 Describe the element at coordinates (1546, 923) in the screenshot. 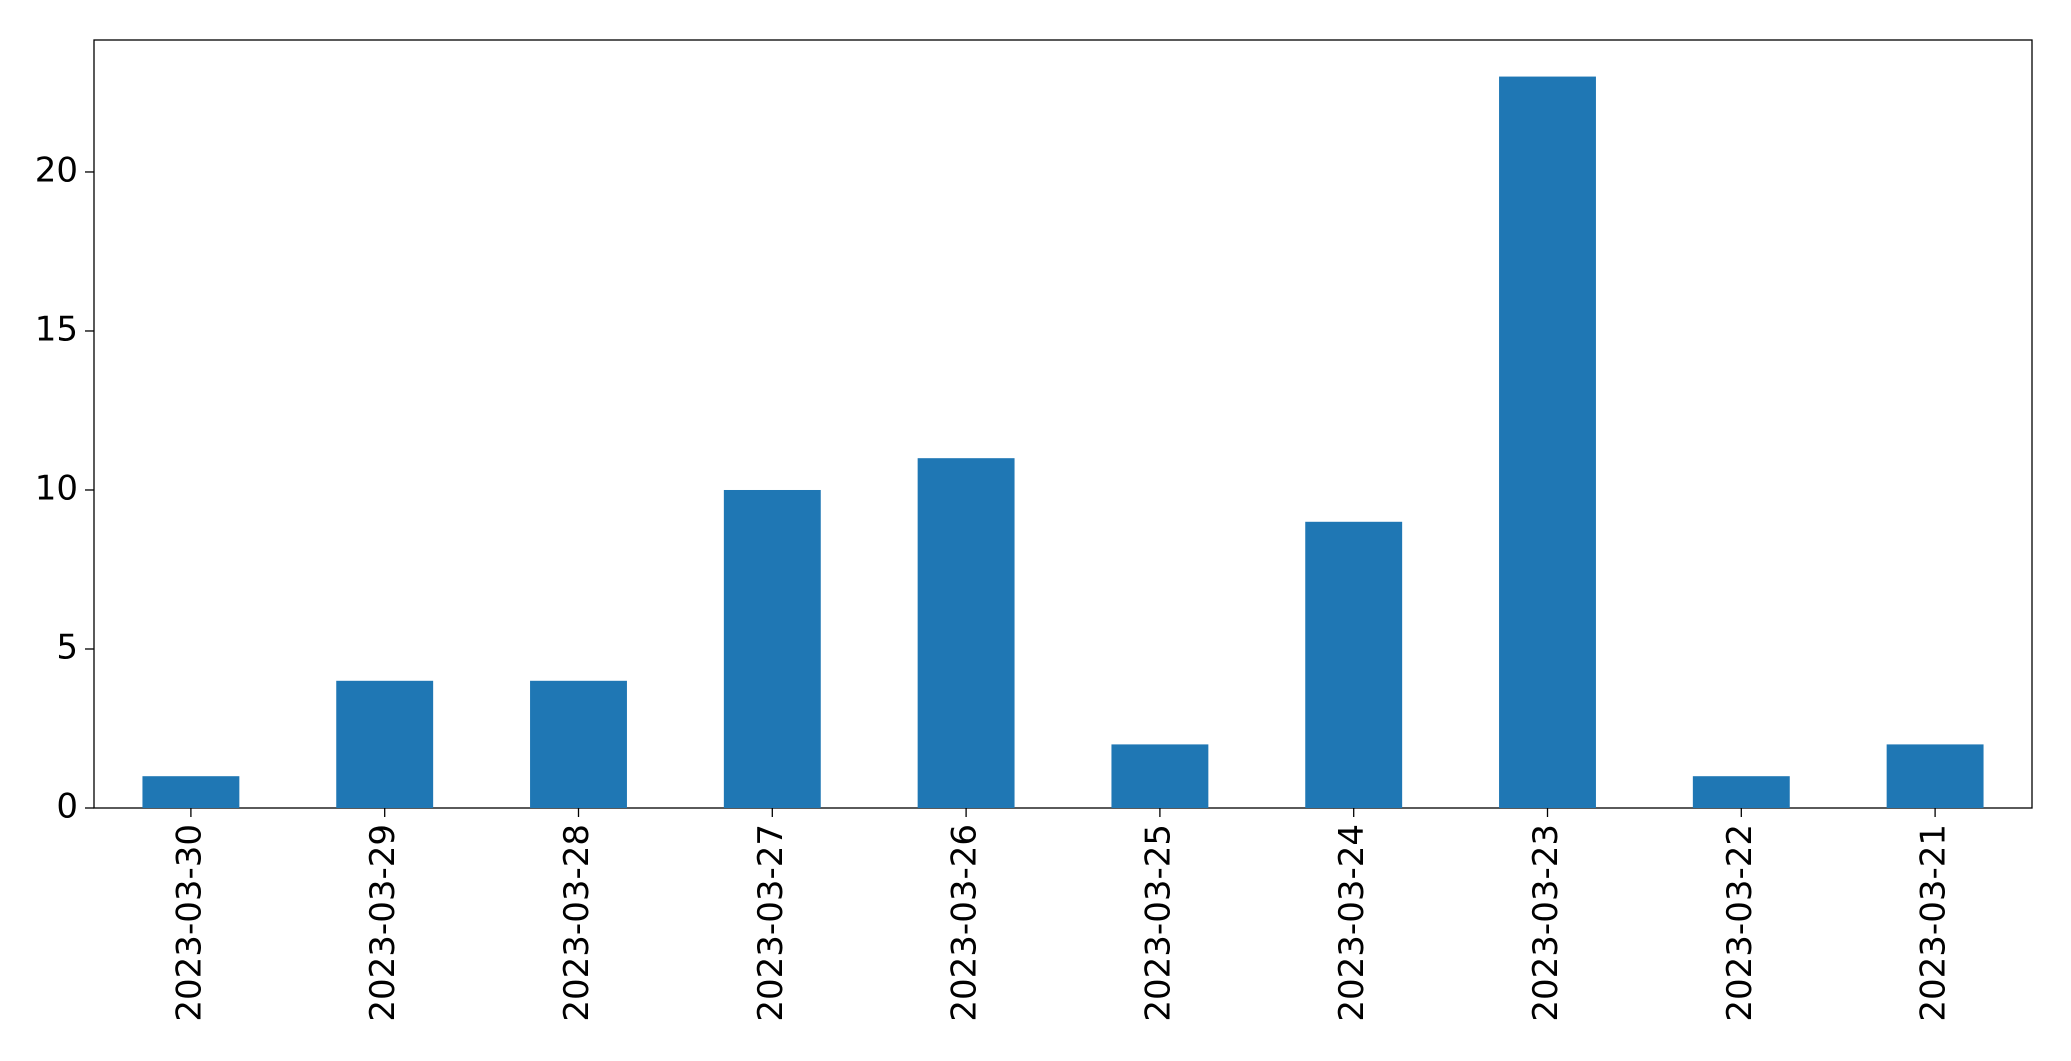

I see `x-tick-label: 2023-03-23` at that location.